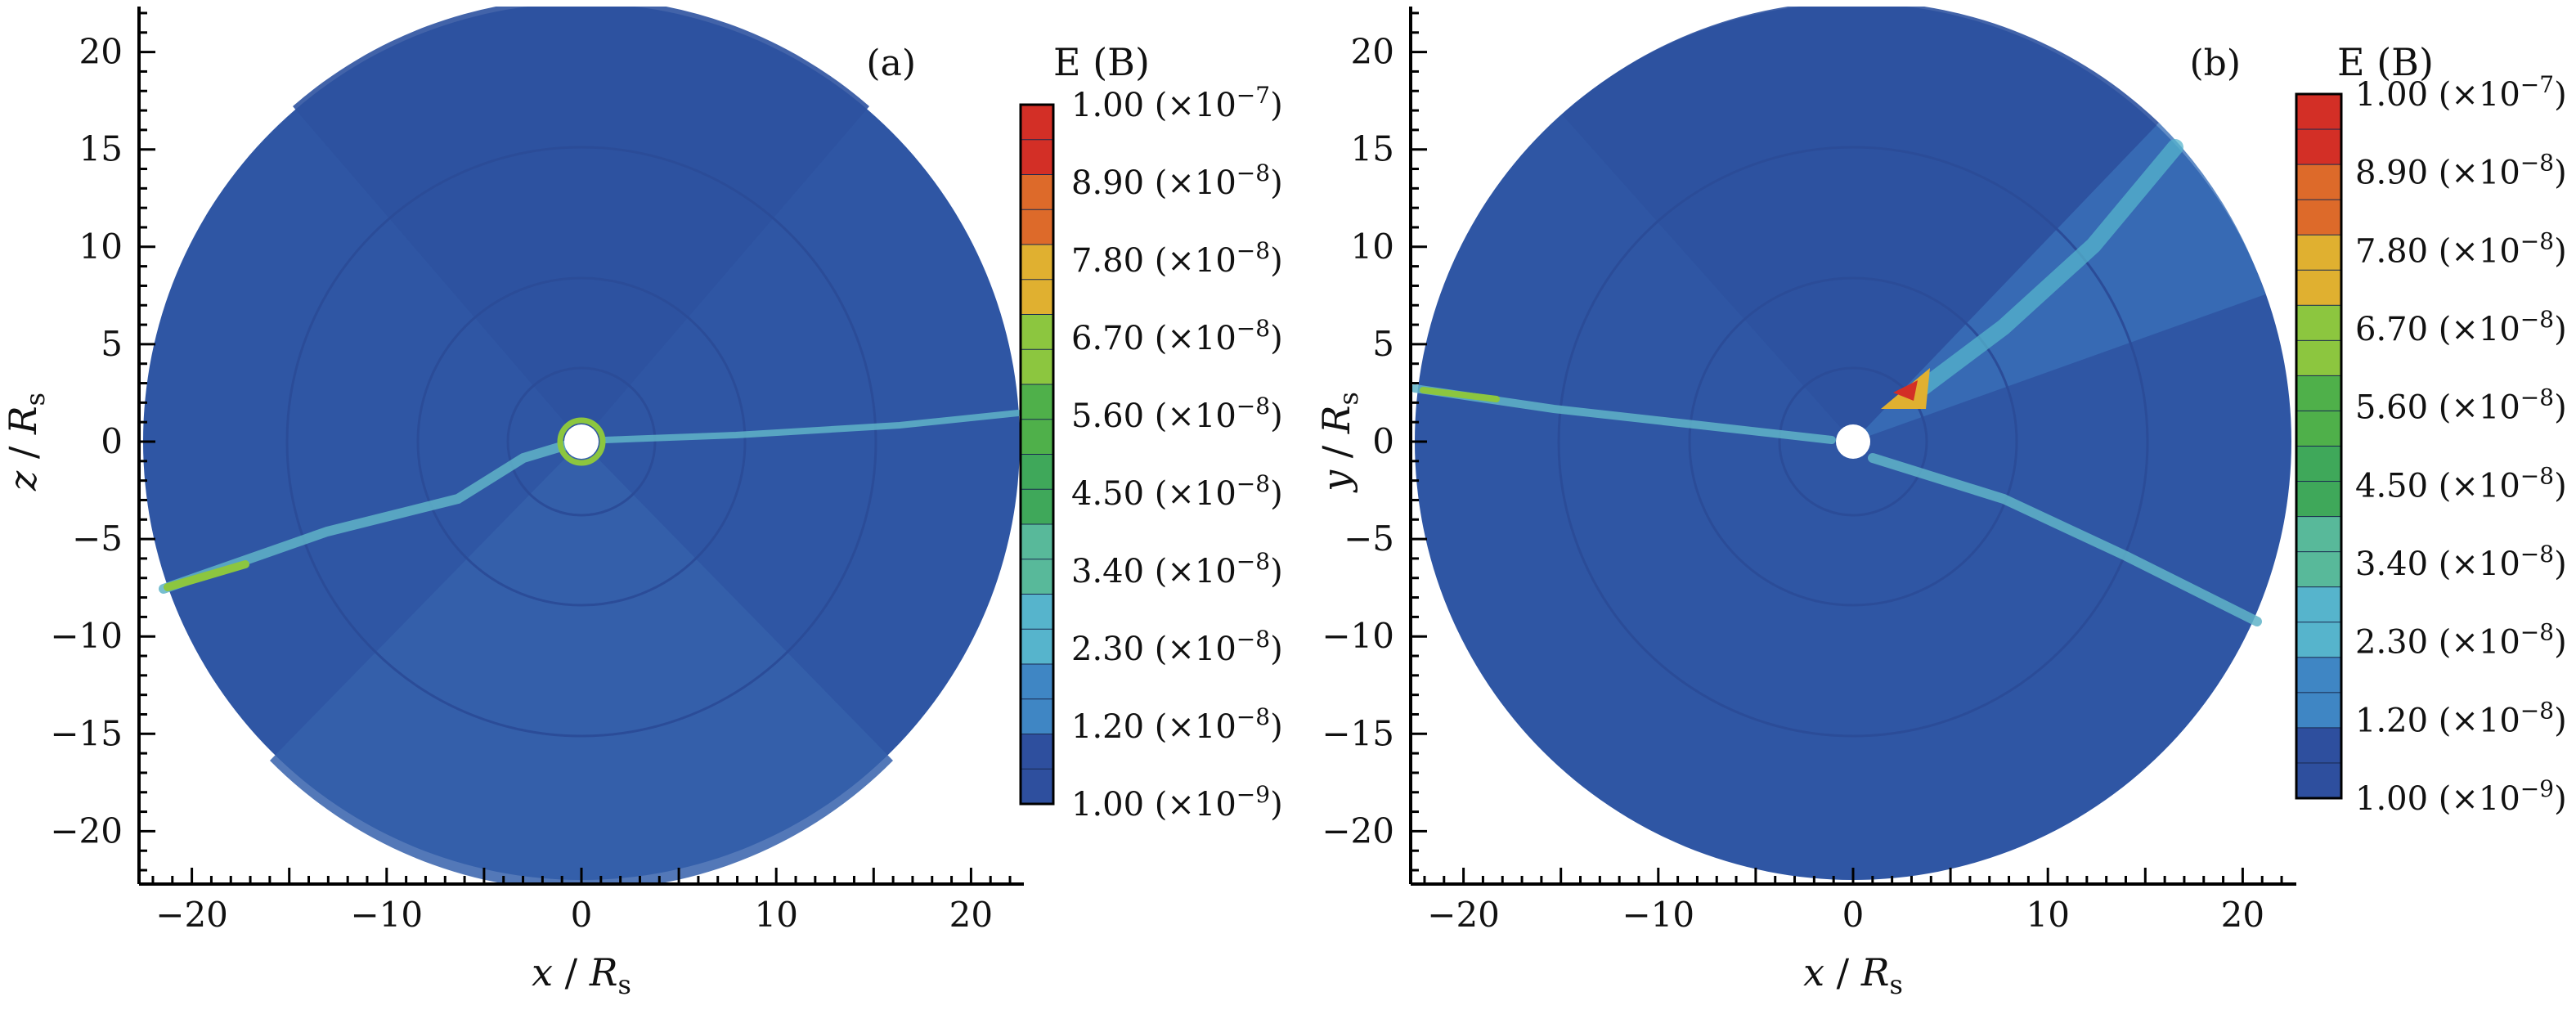 This screenshot has width=2576, height=1010. Describe the element at coordinates (1372, 247) in the screenshot. I see `b-y-tick-label: 10` at that location.